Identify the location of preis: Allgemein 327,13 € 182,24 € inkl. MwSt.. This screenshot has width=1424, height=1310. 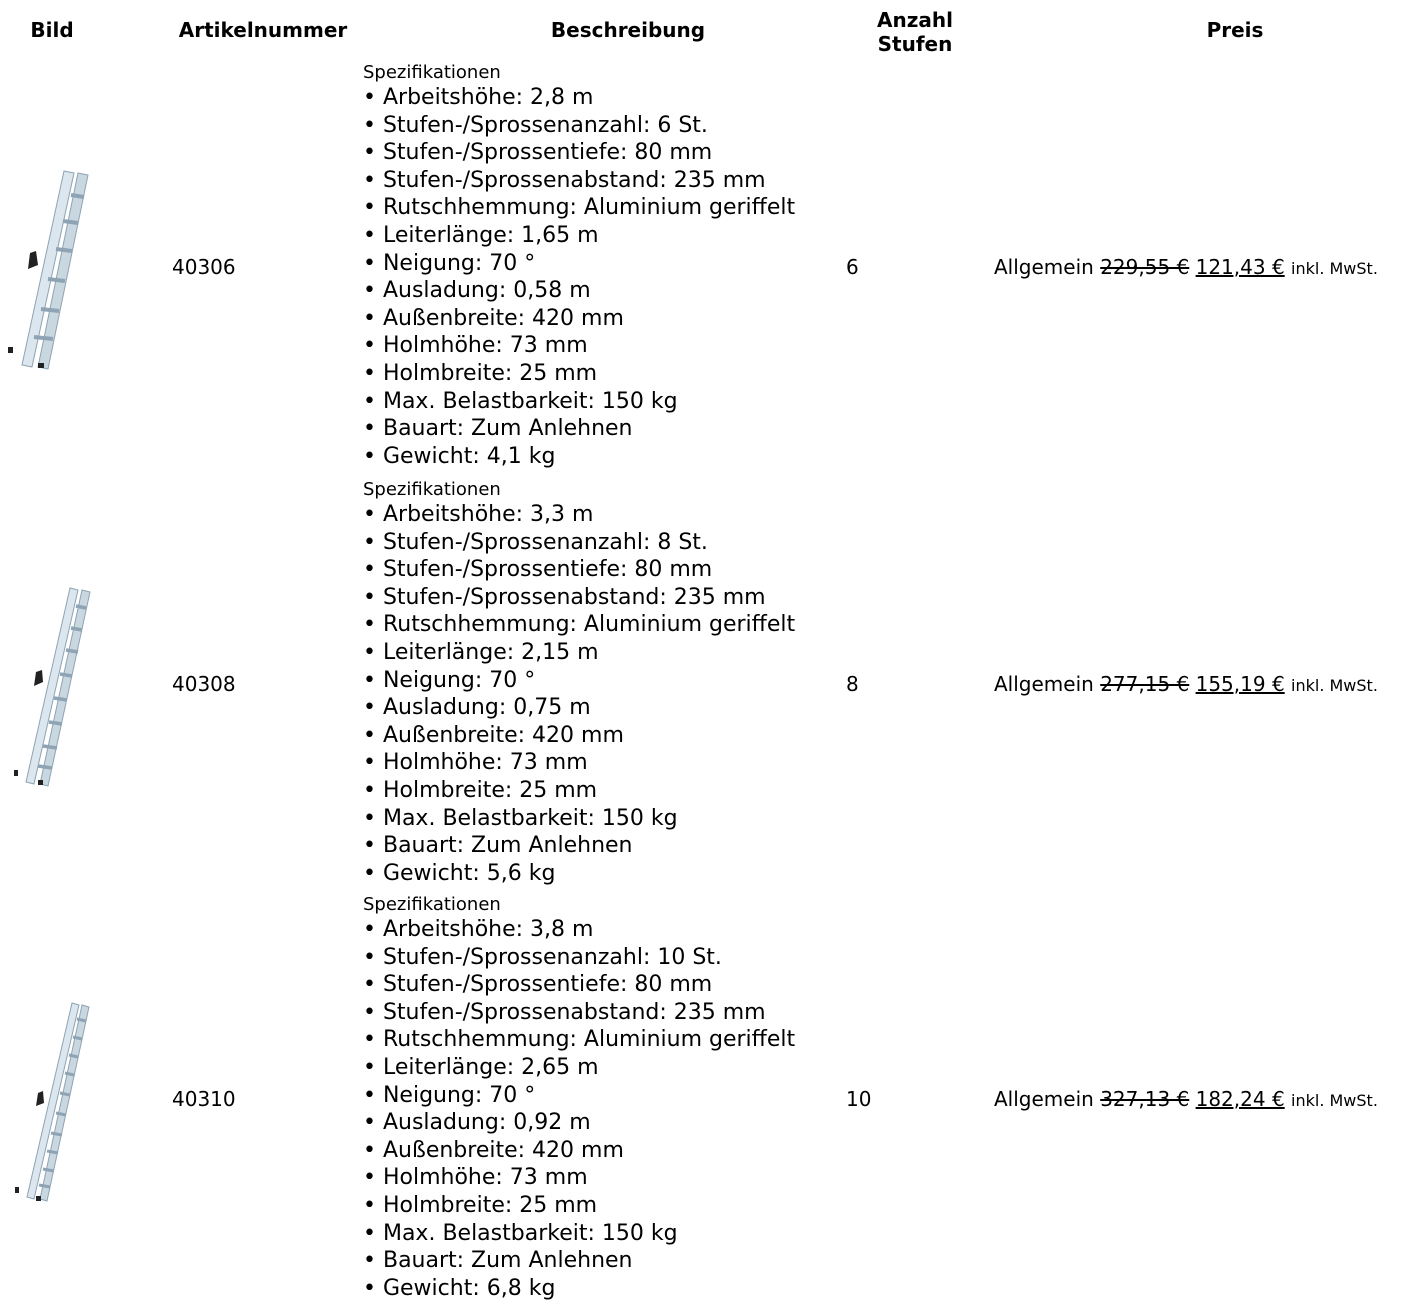
(1186, 1100).